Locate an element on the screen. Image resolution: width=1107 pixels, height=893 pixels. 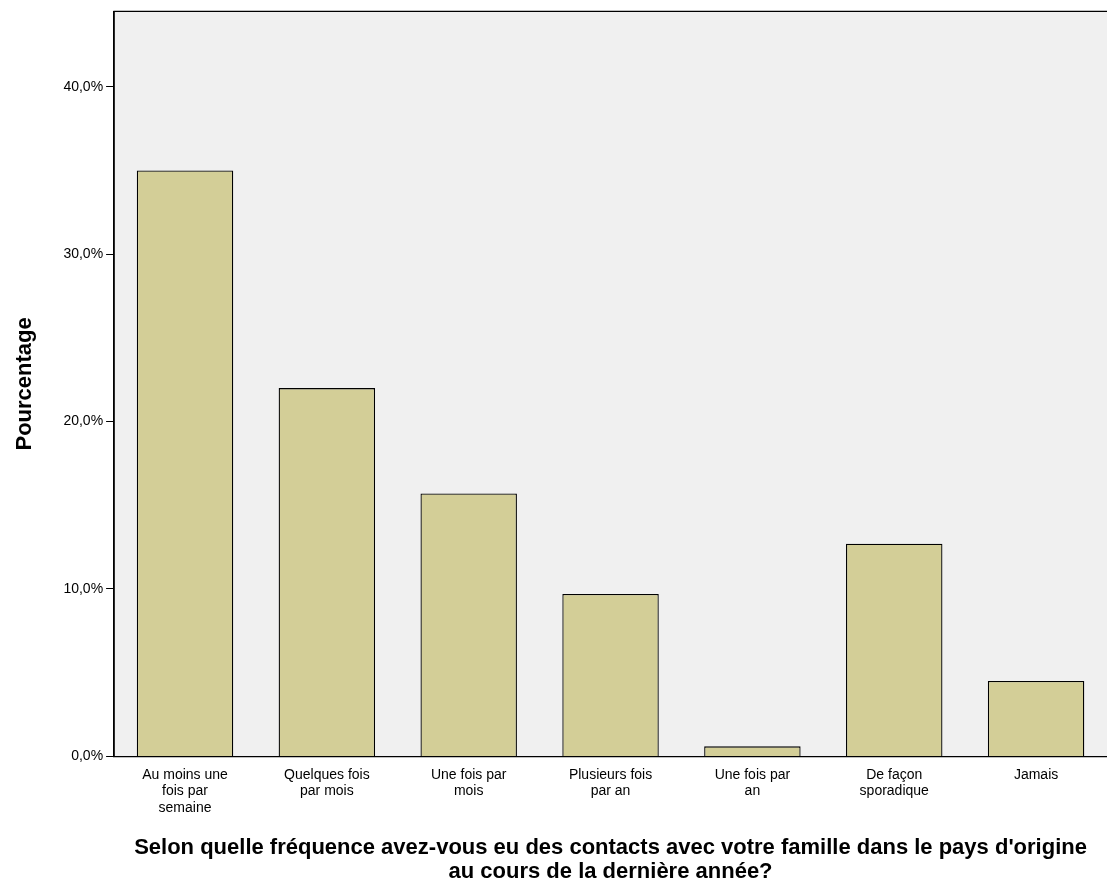
y-tick-label: 10,0% is located at coordinates (83, 587).